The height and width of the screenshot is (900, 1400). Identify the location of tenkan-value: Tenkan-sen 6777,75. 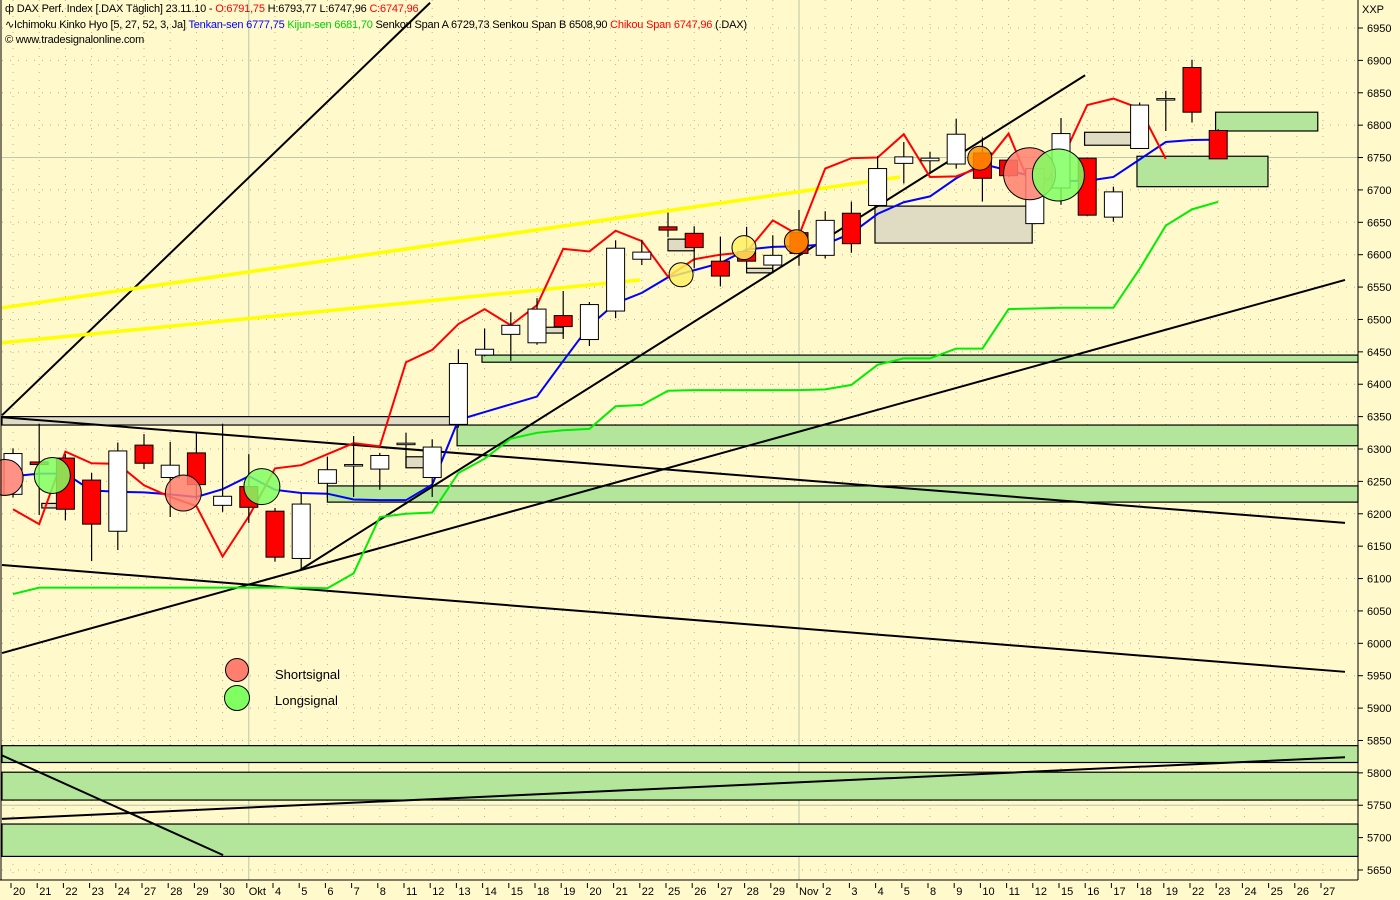
(236, 25).